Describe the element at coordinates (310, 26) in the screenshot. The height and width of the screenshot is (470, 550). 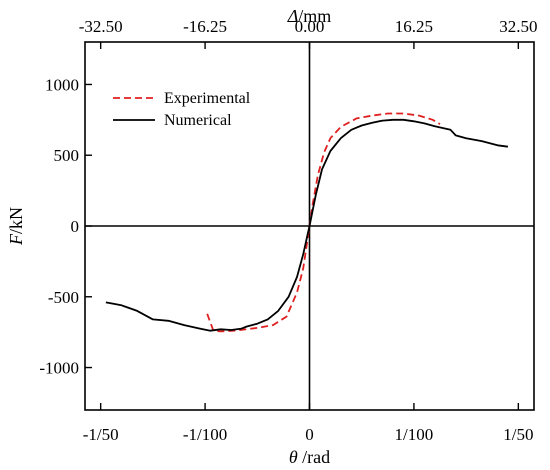
I see `x2-tick-label: 0.00` at that location.